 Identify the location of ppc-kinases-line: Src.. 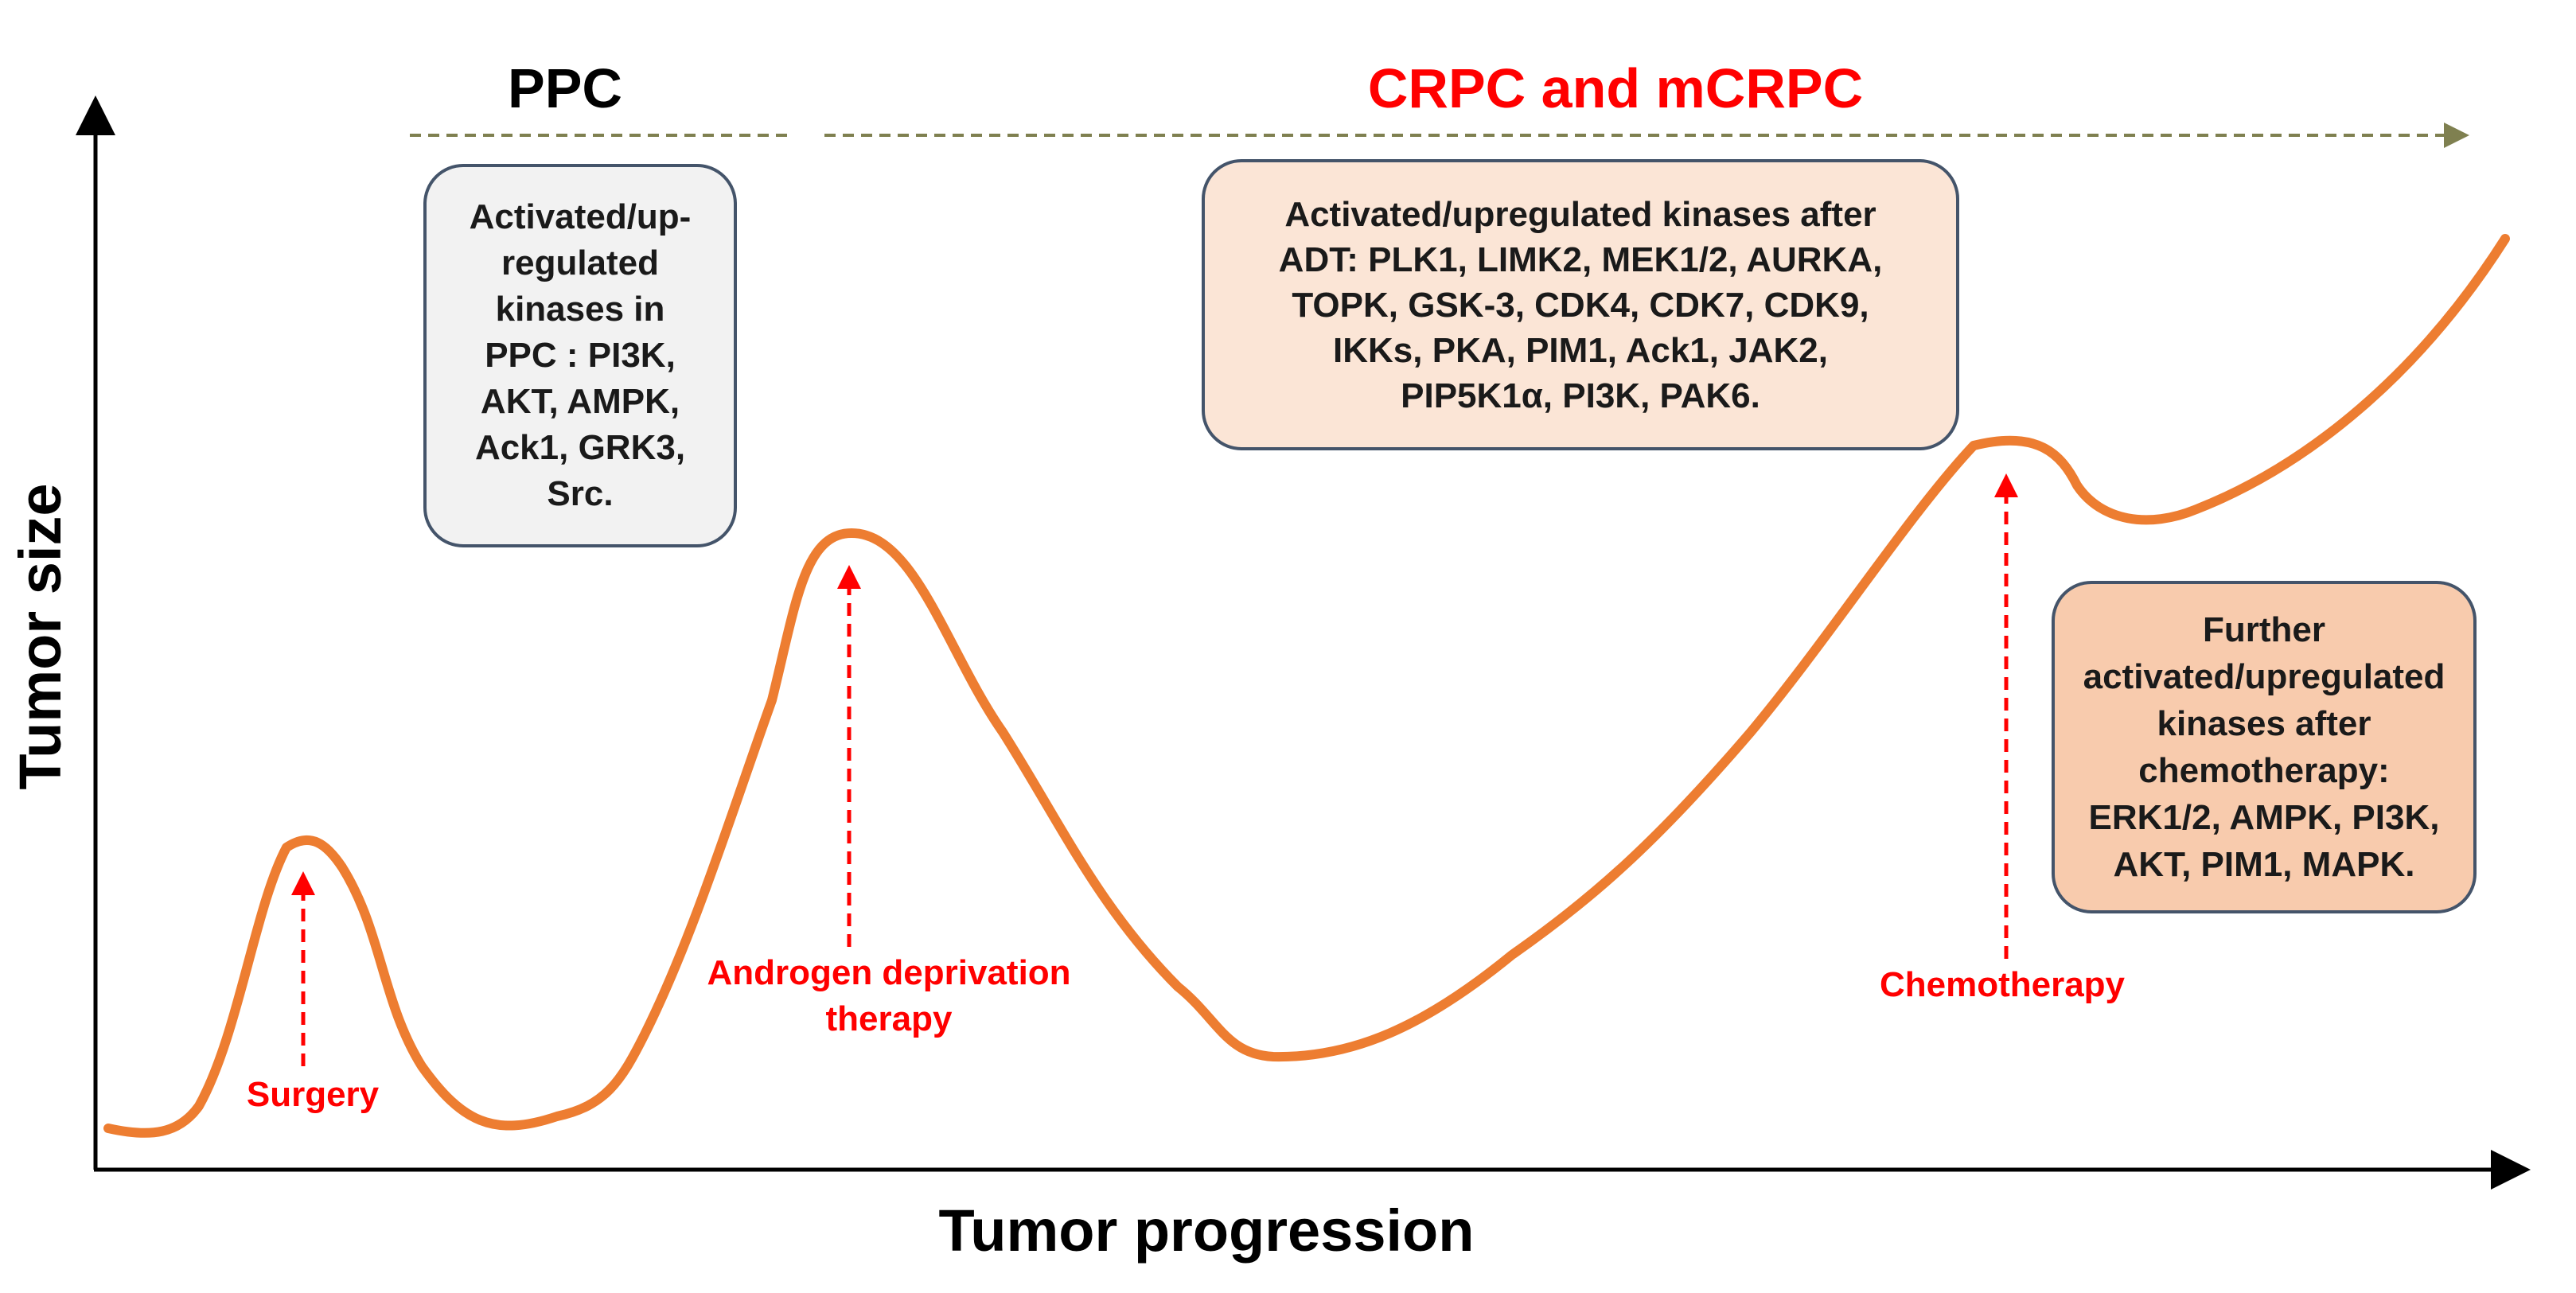
(580, 494).